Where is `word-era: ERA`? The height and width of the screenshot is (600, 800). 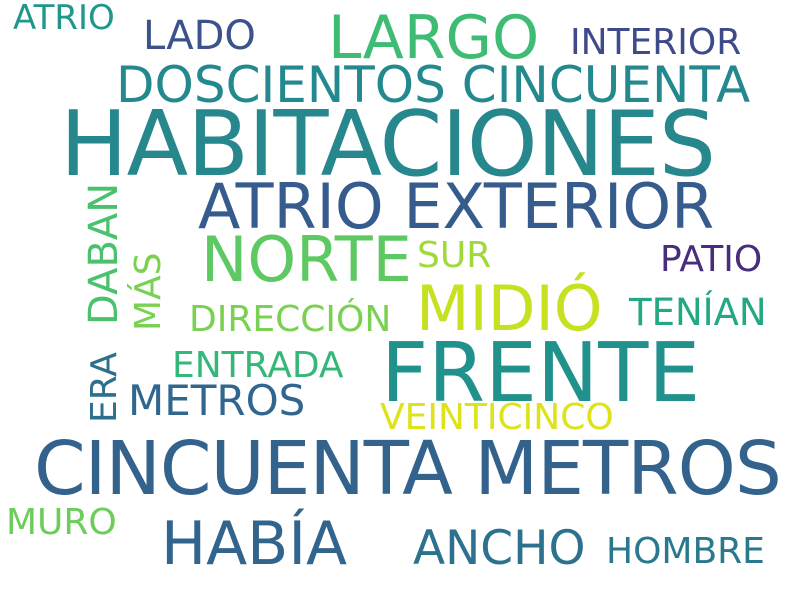 word-era: ERA is located at coordinates (104, 387).